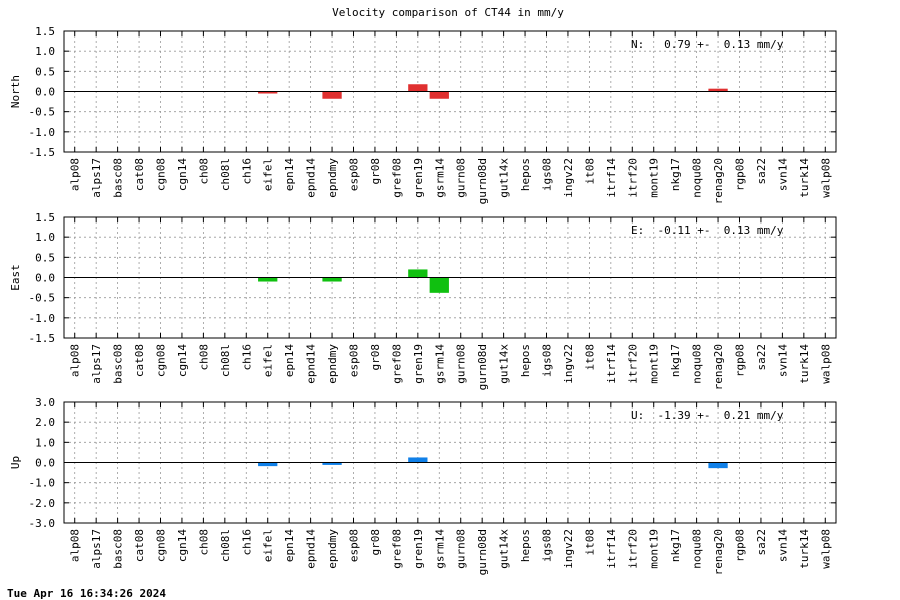 This screenshot has width=900, height=600. What do you see at coordinates (161, 545) in the screenshot?
I see `category-label: cgn08` at bounding box center [161, 545].